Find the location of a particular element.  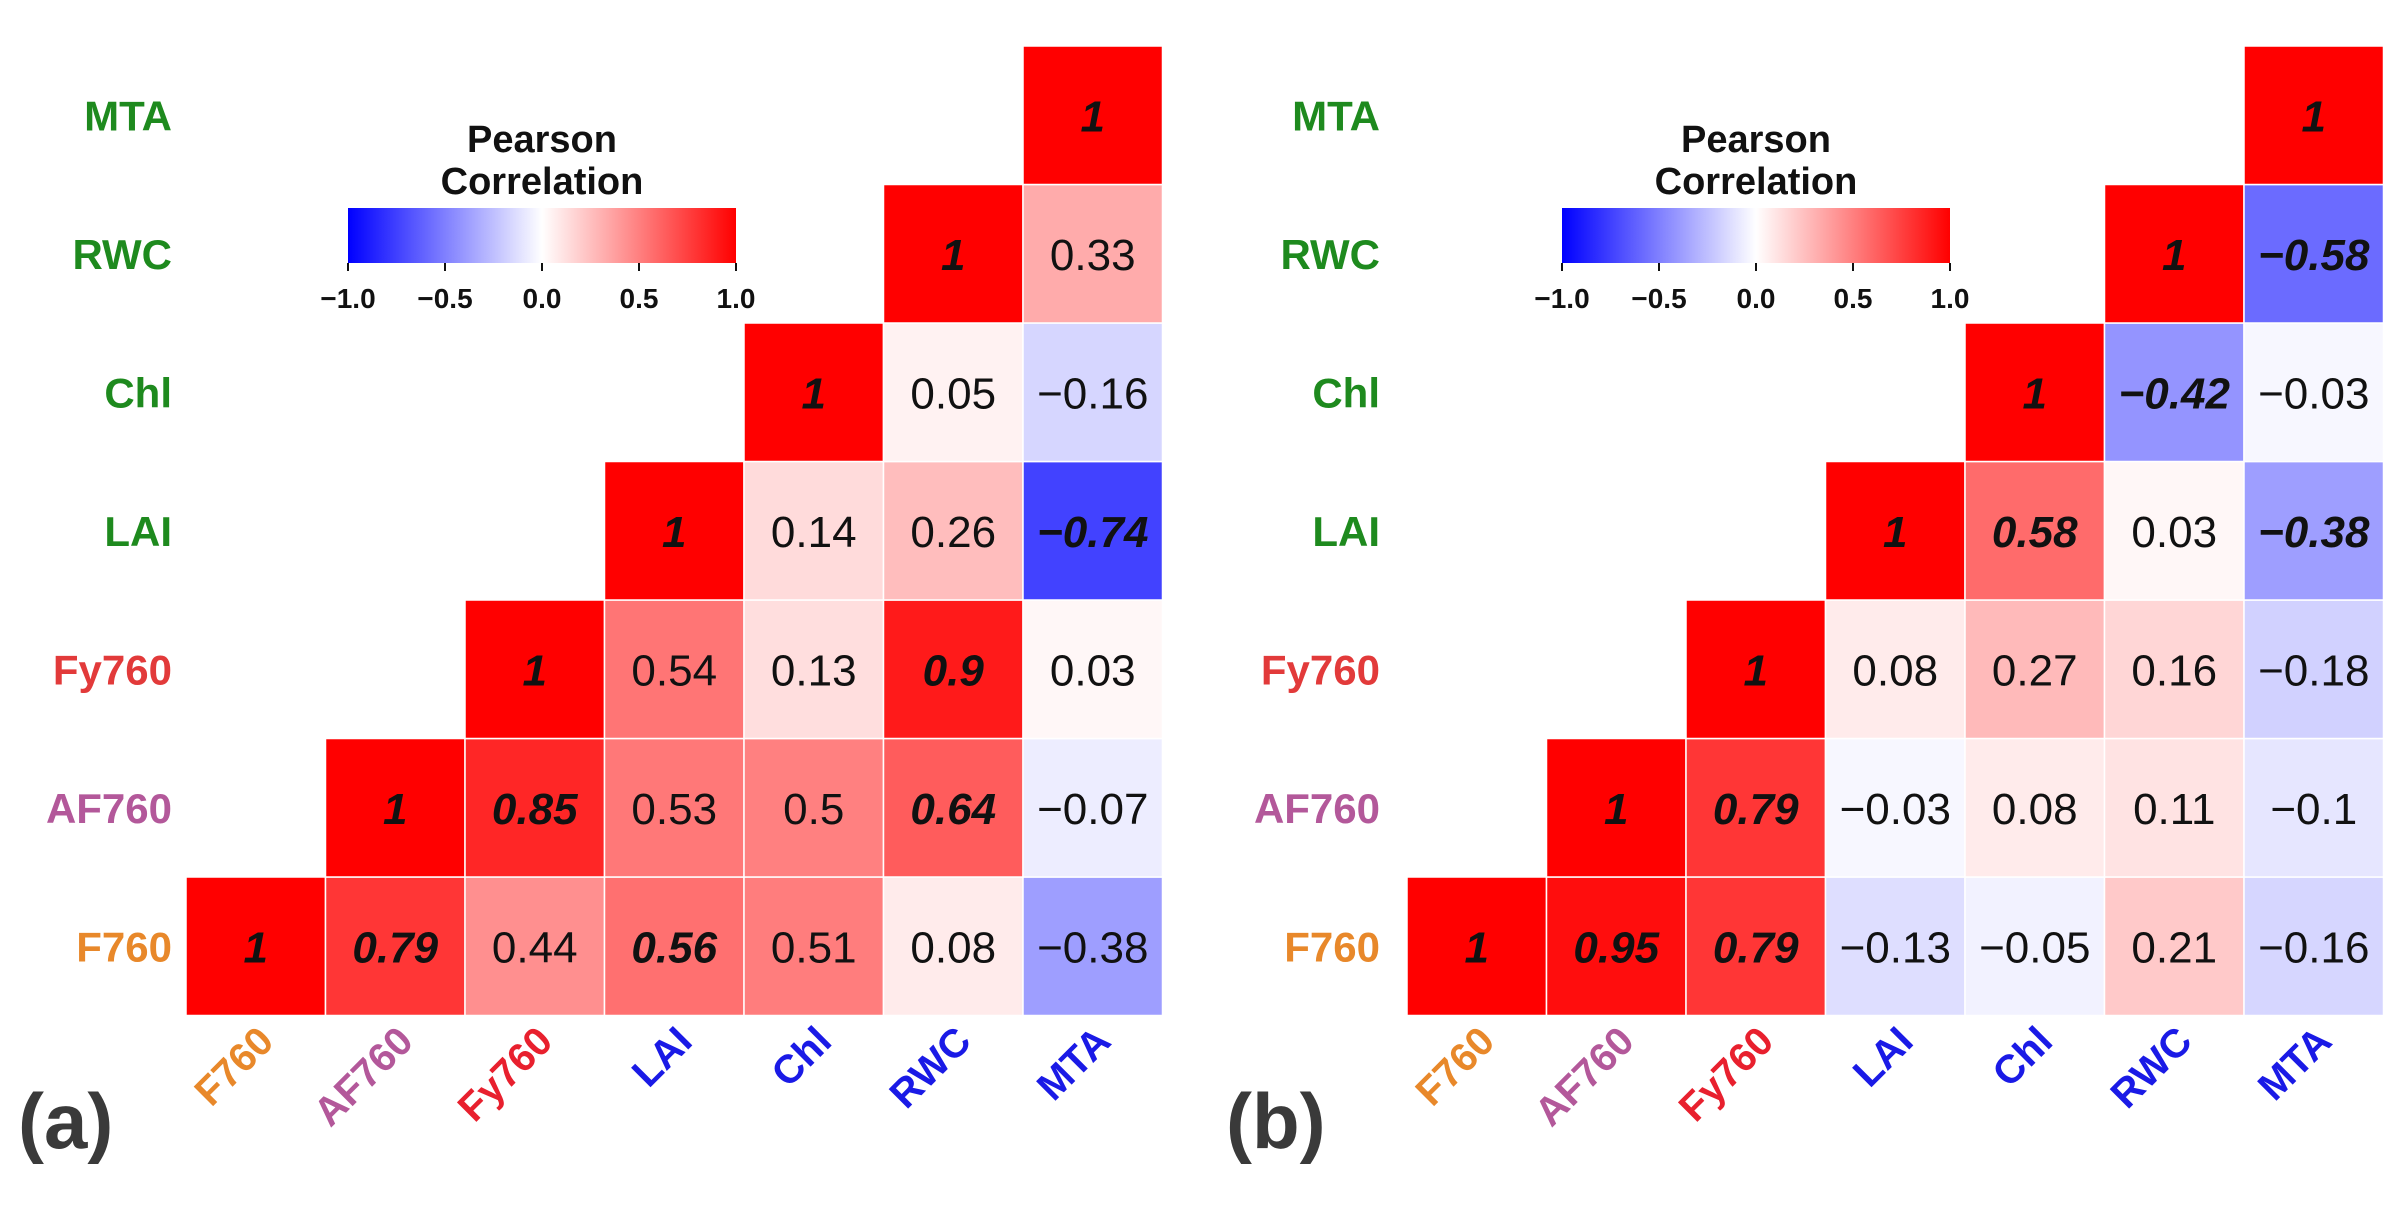

cell-value-label: 0.33 is located at coordinates (1093, 255).